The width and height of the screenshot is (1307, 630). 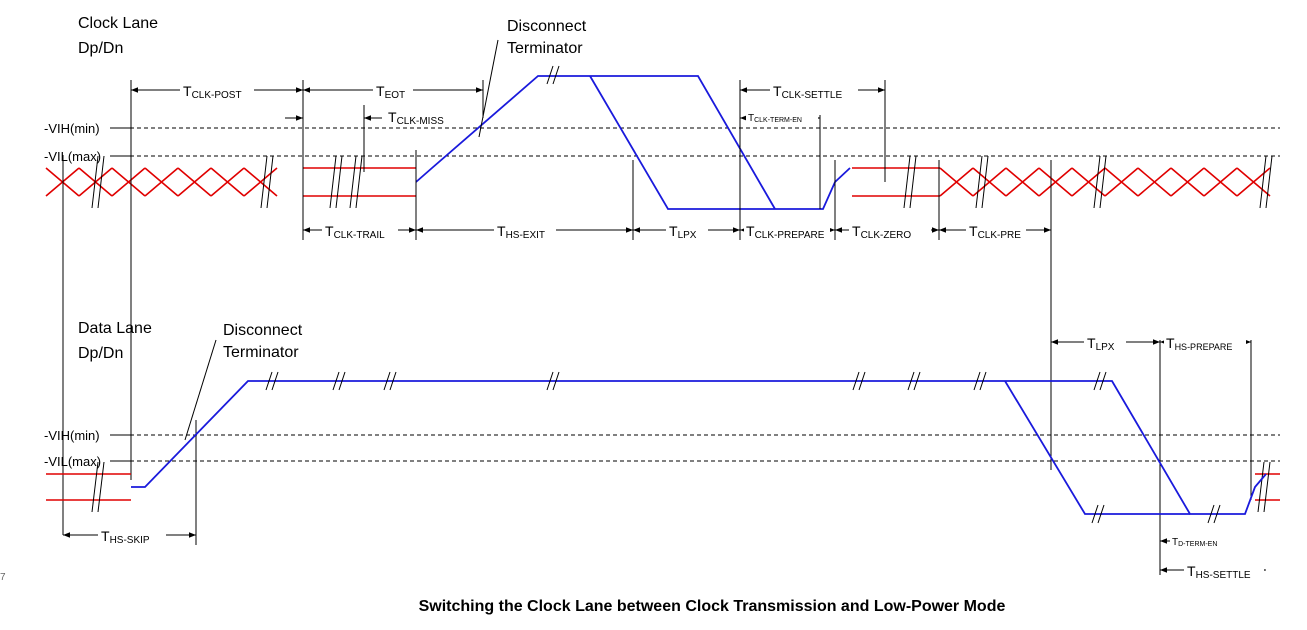 What do you see at coordinates (663, 487) in the screenshot?
I see `data-hs-signal` at bounding box center [663, 487].